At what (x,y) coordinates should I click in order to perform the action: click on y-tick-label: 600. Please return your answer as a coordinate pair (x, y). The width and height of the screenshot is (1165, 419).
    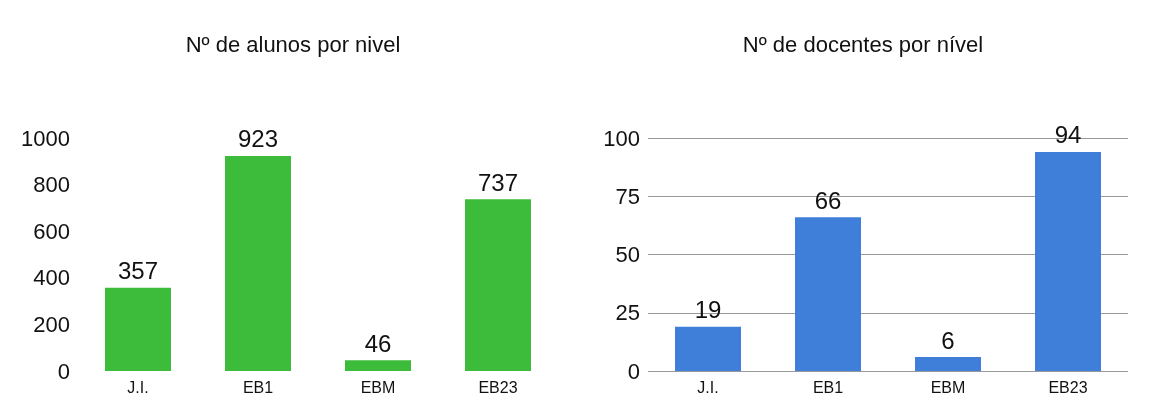
    Looking at the image, I should click on (51, 231).